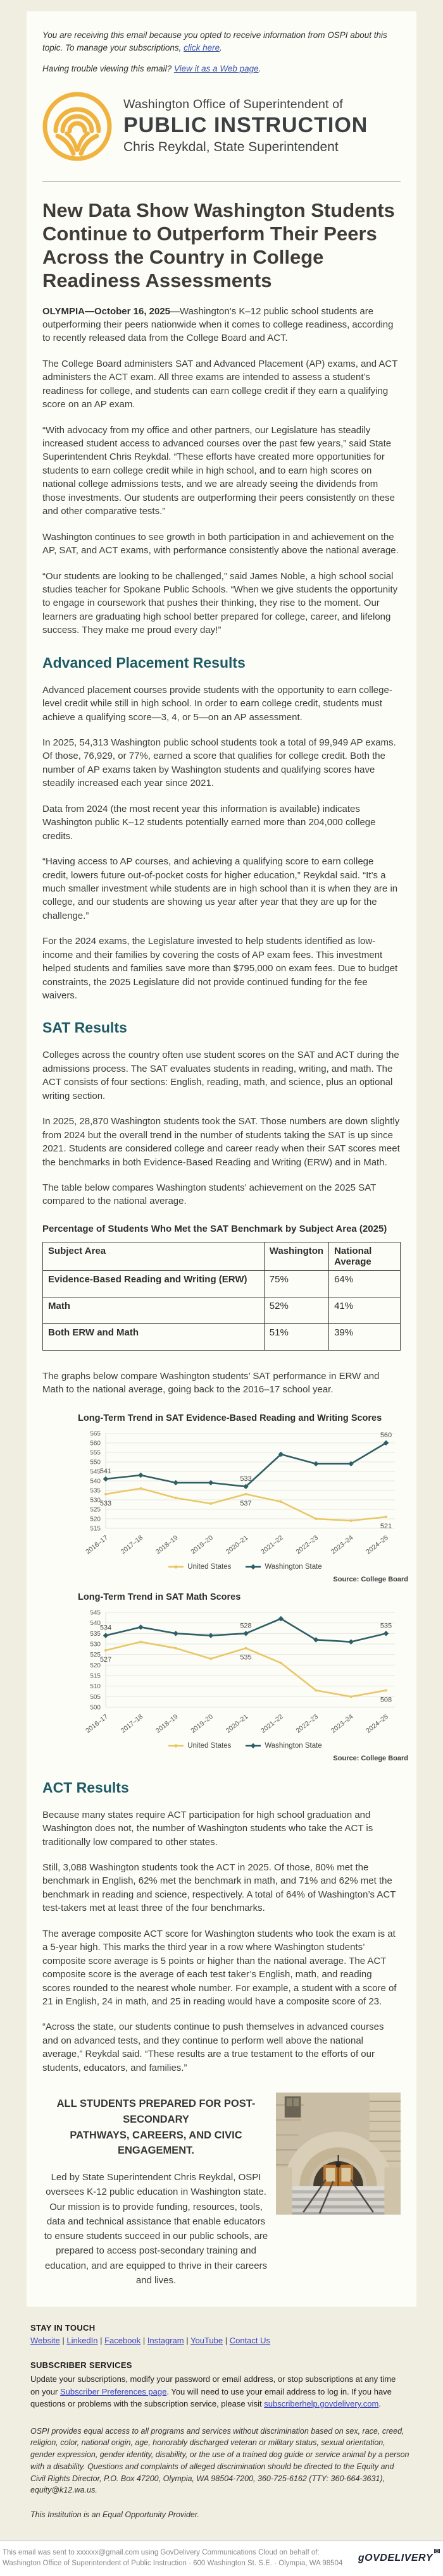  I want to click on svg-text: 2017–18, so click(132, 1545).